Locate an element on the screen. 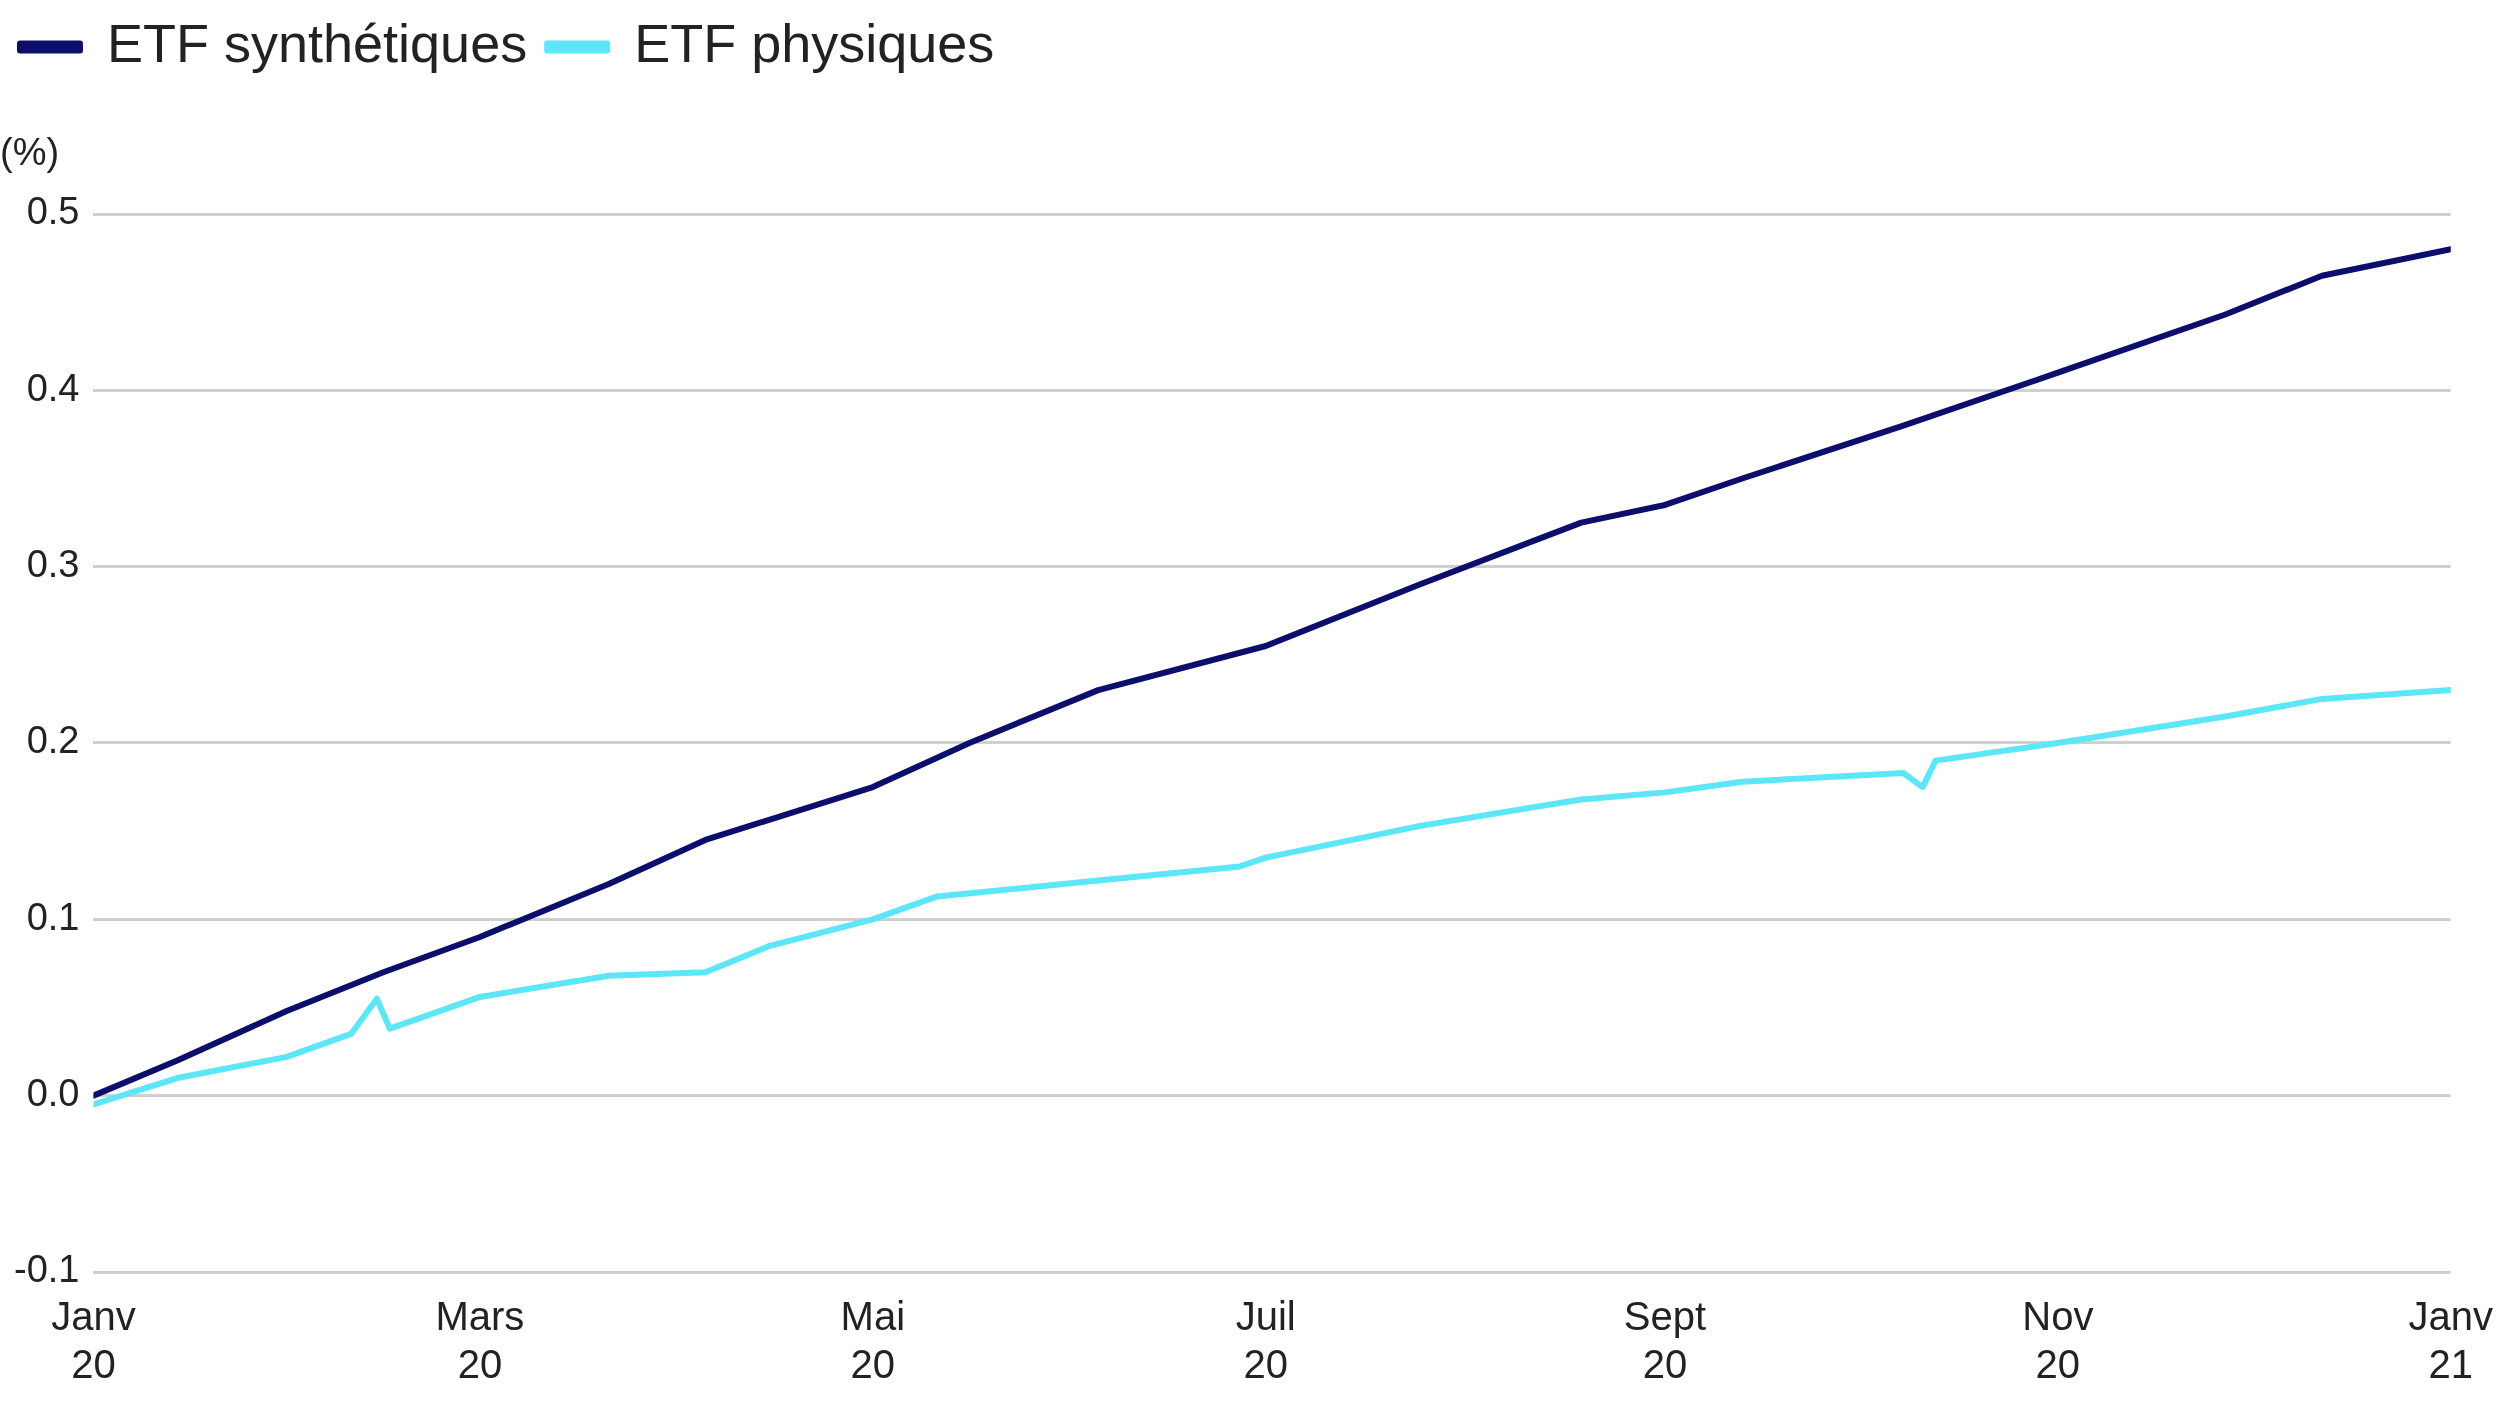  y-tick-label: 0.2 is located at coordinates (53, 740).